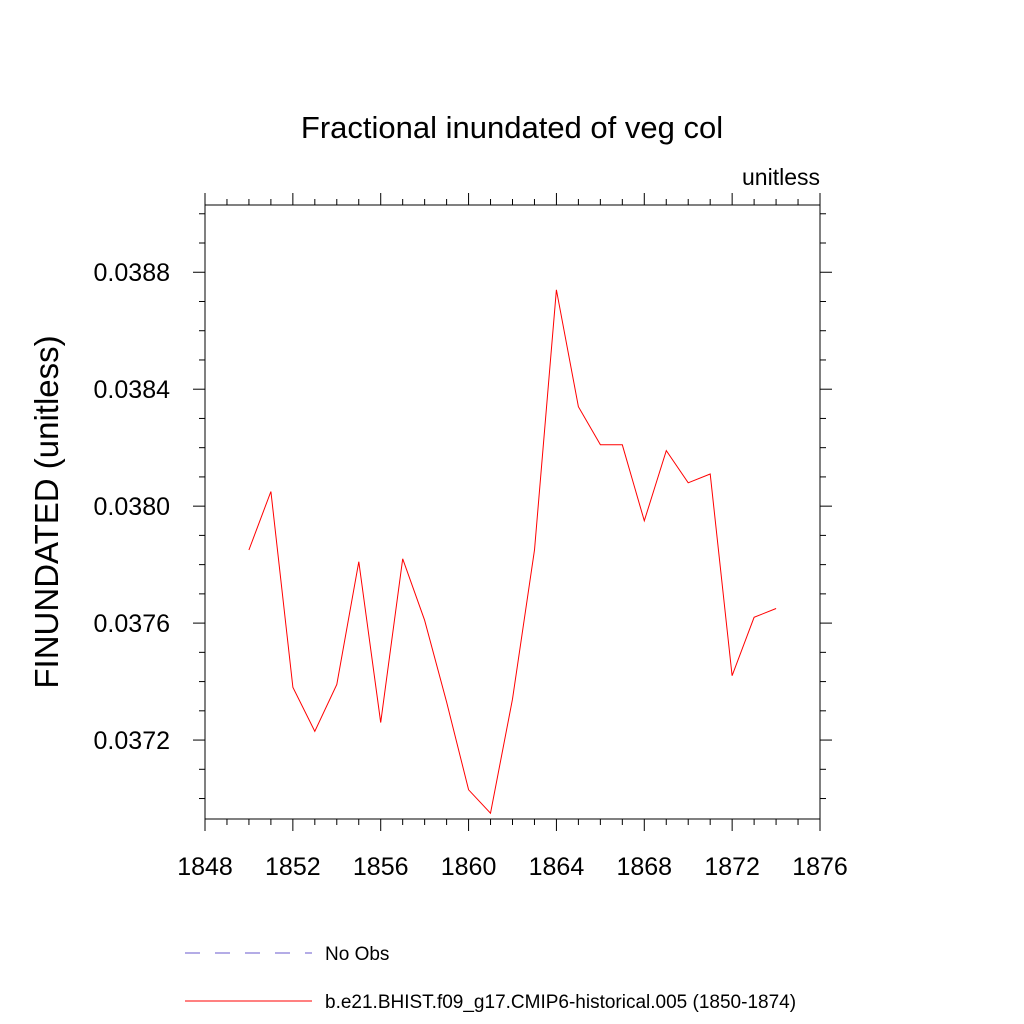 The height and width of the screenshot is (1024, 1024). Describe the element at coordinates (644, 867) in the screenshot. I see `x-tick-label: 1868` at that location.